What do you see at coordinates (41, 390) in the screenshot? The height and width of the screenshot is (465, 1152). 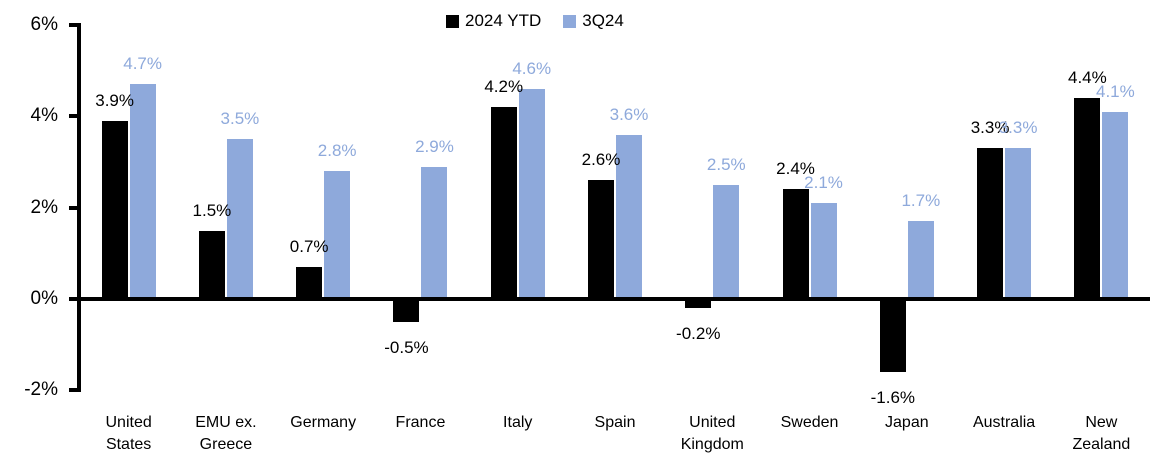 I see `y-axis-tick-label: -2%` at bounding box center [41, 390].